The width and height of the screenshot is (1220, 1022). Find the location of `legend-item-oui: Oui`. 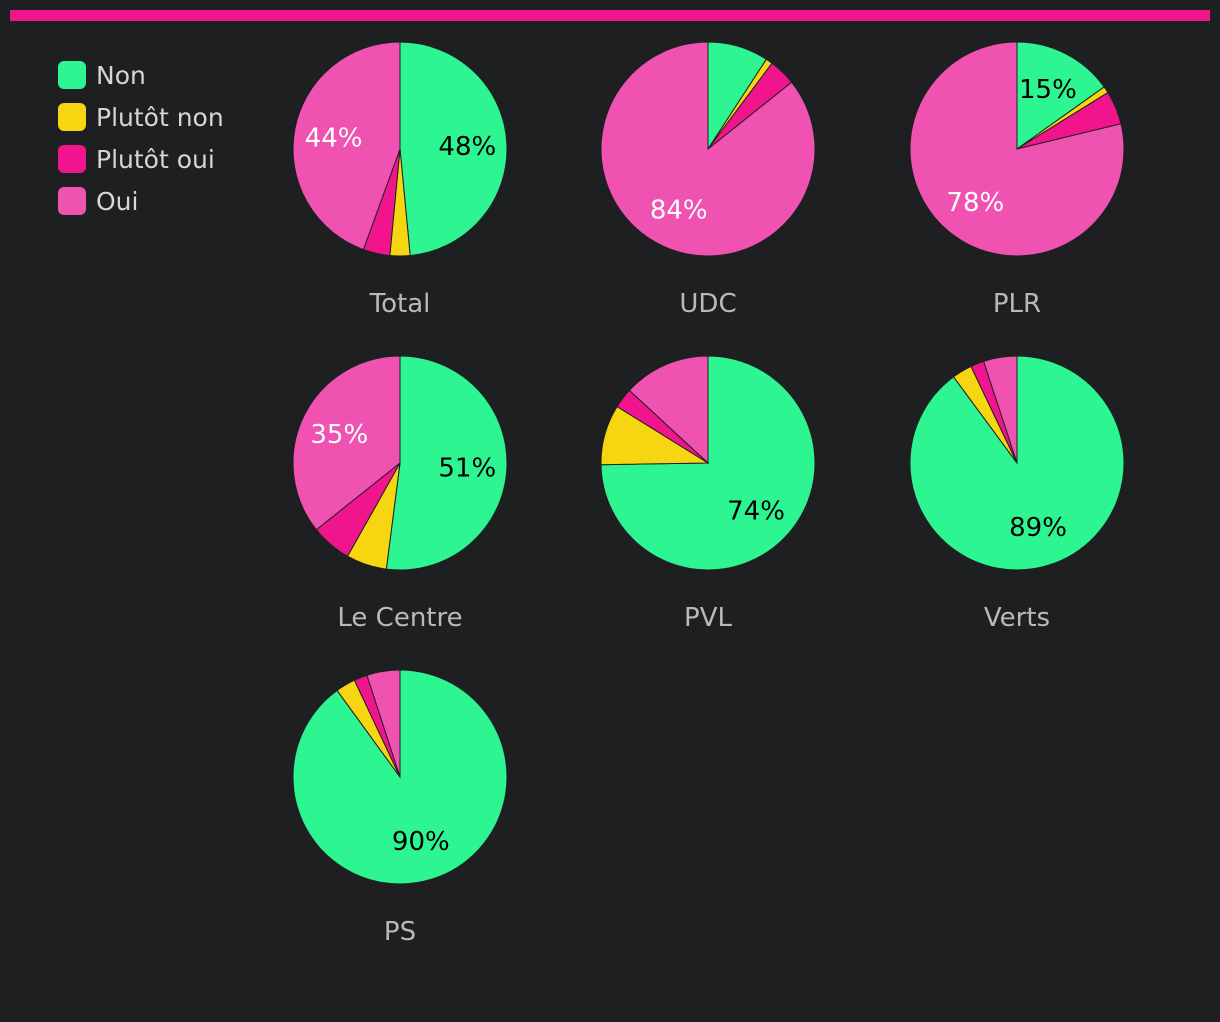

legend-item-oui: Oui is located at coordinates (141, 201).